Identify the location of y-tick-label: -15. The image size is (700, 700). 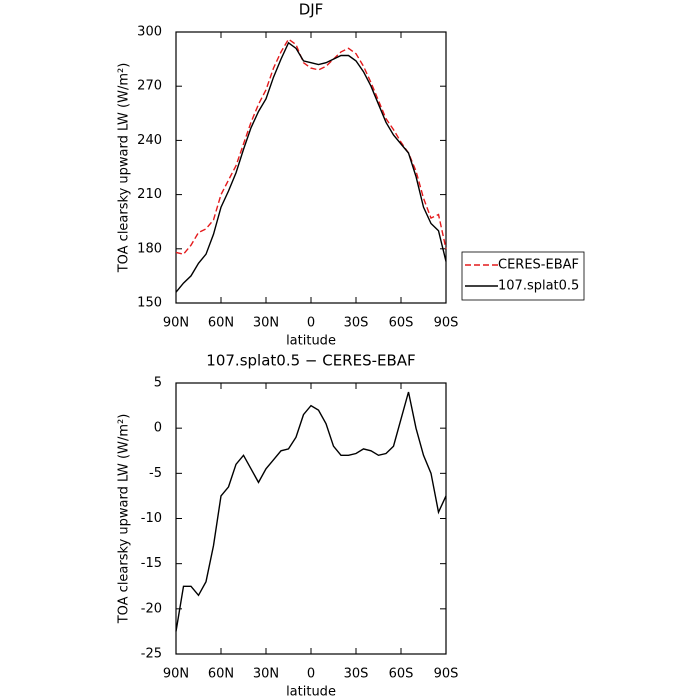
(151, 563).